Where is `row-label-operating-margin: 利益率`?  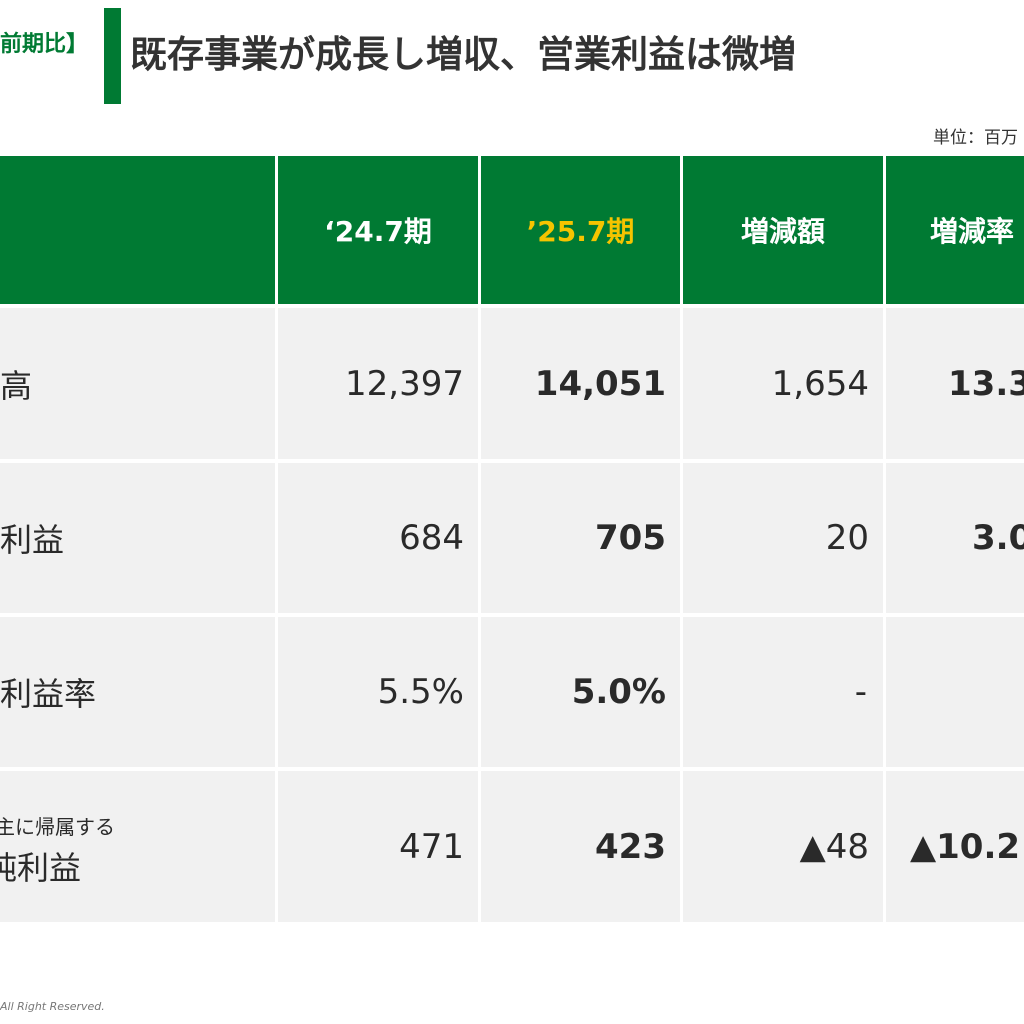
row-label-operating-margin: 利益率 is located at coordinates (137, 692).